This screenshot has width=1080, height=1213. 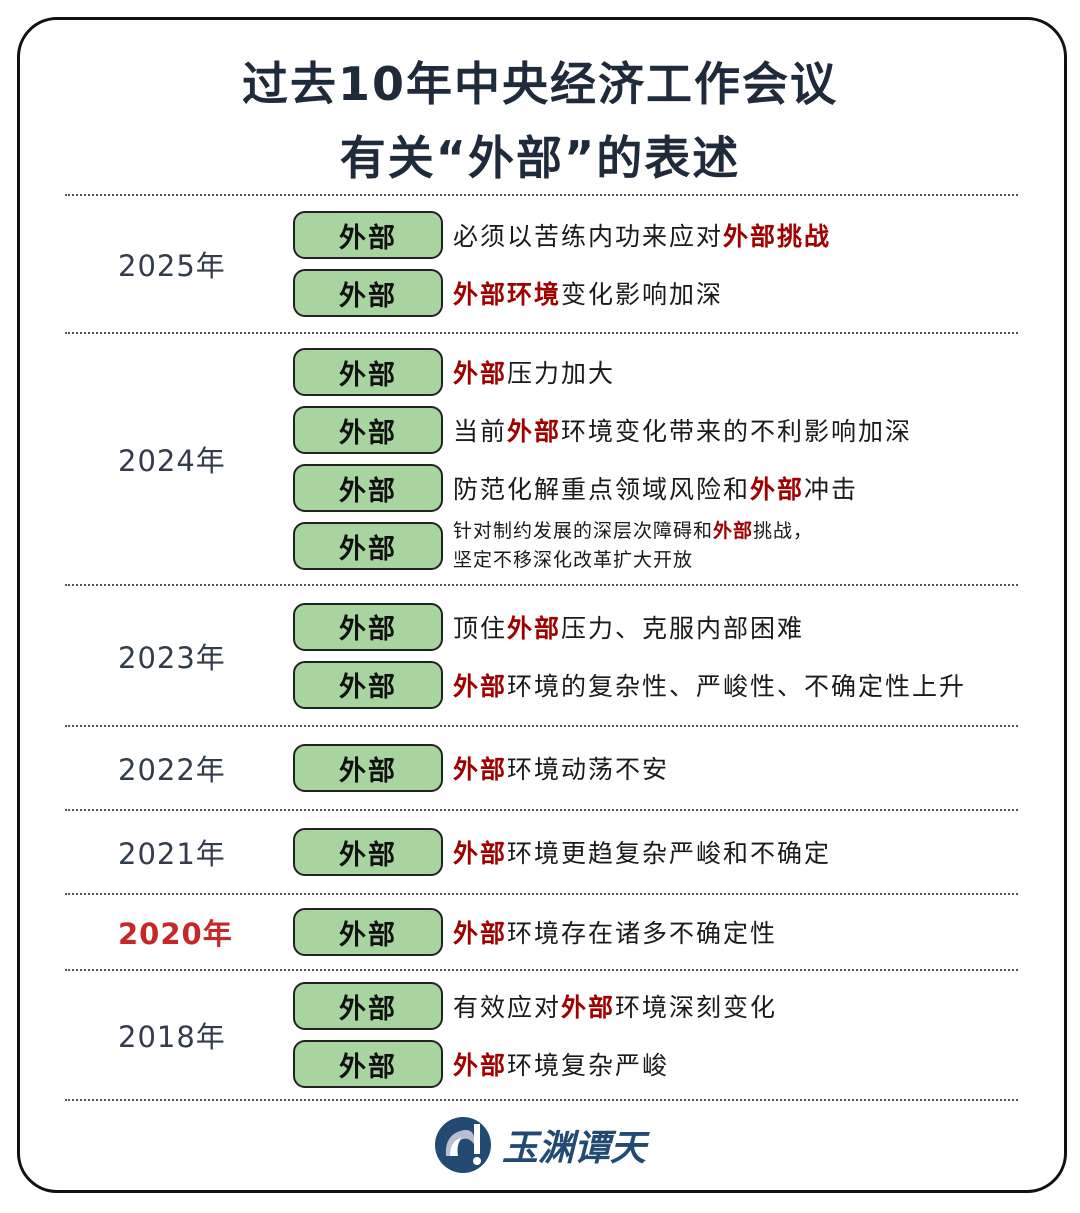 I want to click on statement-row: 外部 防范化解重点领域风险和外部冲击, so click(x=655, y=488).